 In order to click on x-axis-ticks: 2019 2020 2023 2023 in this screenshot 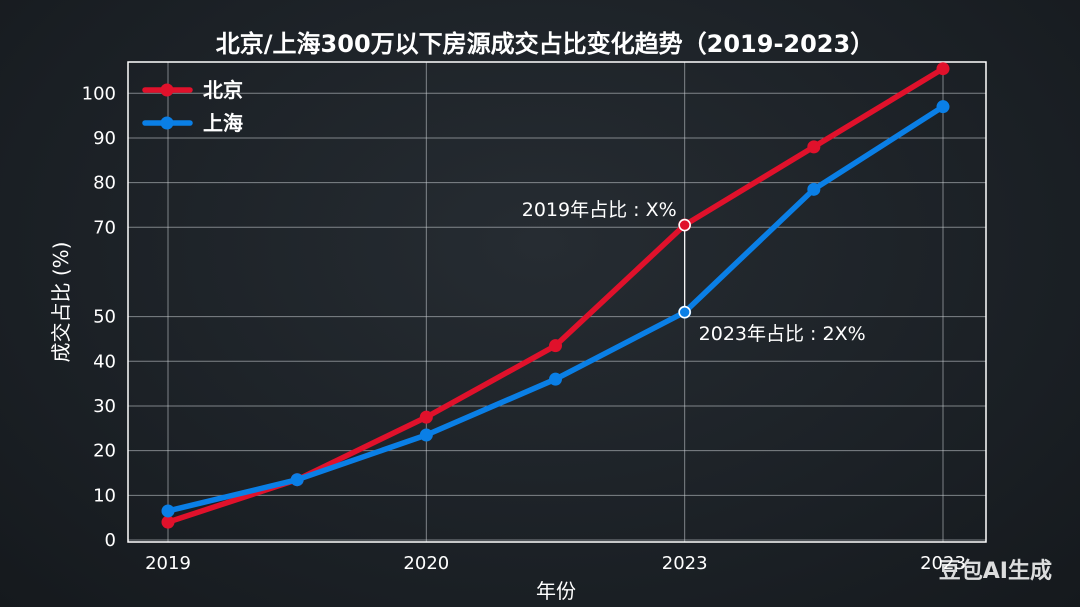, I will do `click(555, 563)`.